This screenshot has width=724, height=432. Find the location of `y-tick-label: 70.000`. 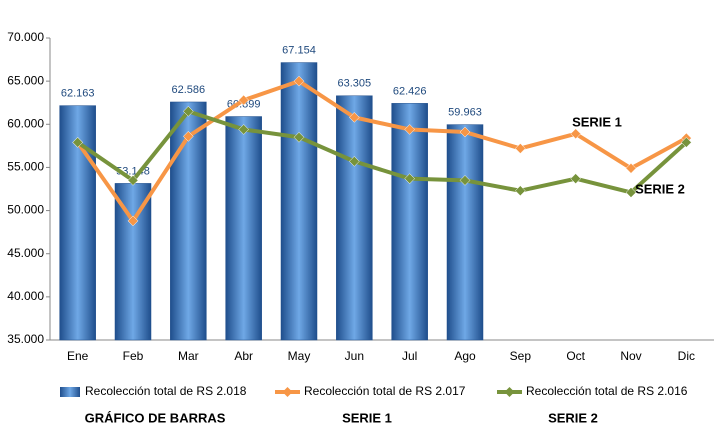

y-tick-label: 70.000 is located at coordinates (25, 37).